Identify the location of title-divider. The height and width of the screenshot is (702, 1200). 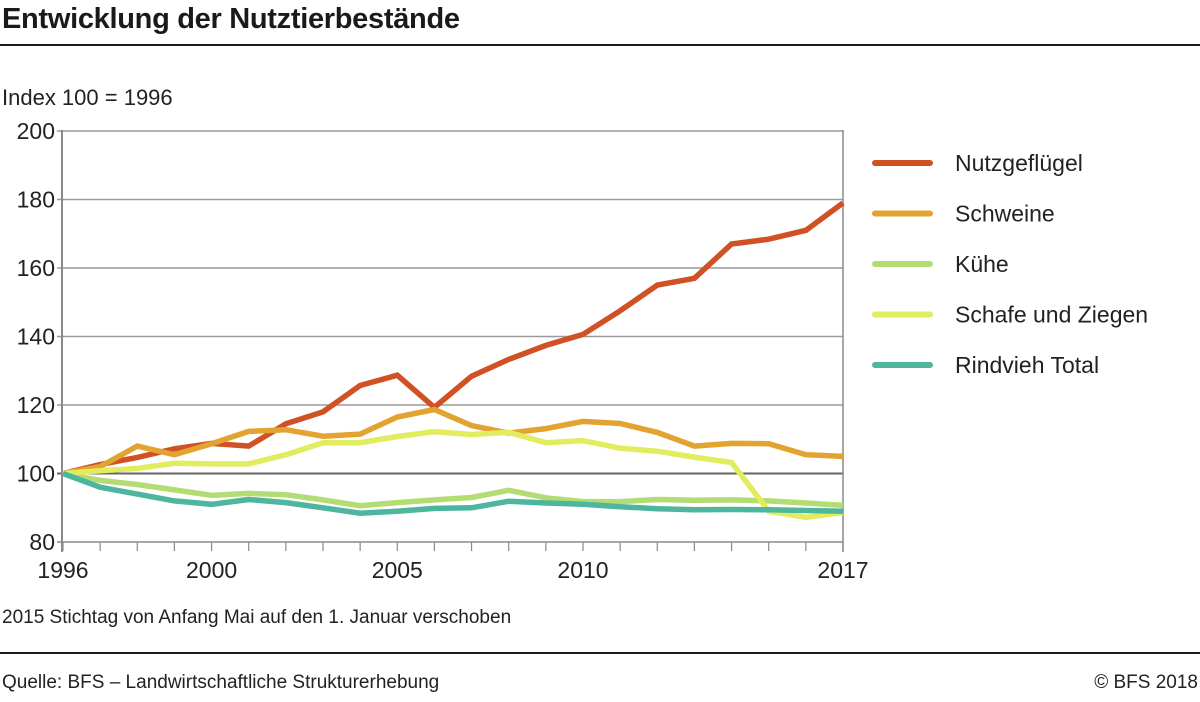
(600, 45).